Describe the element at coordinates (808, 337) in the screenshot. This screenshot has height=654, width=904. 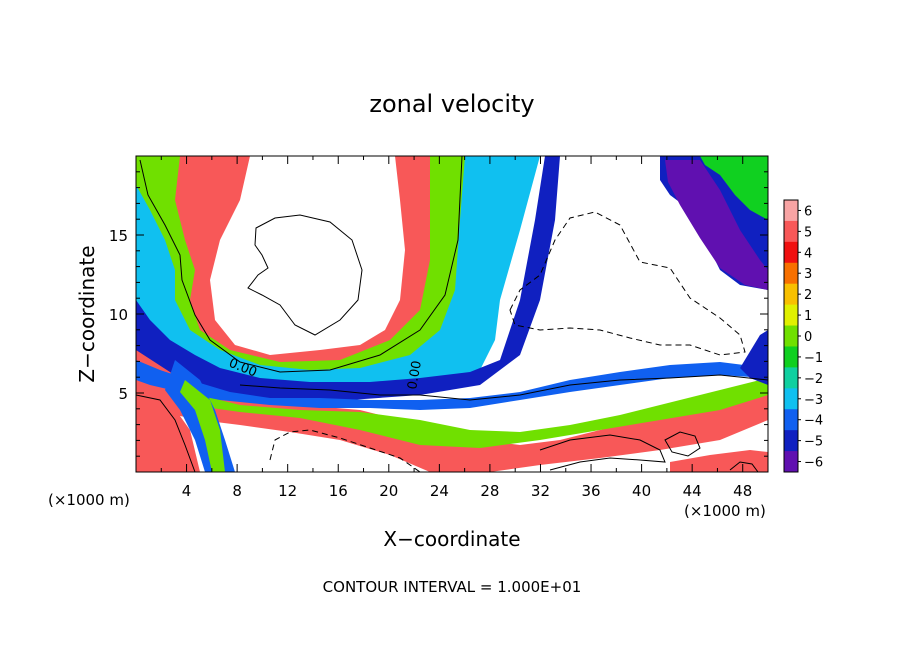
I see `colorbar-label: 0` at that location.